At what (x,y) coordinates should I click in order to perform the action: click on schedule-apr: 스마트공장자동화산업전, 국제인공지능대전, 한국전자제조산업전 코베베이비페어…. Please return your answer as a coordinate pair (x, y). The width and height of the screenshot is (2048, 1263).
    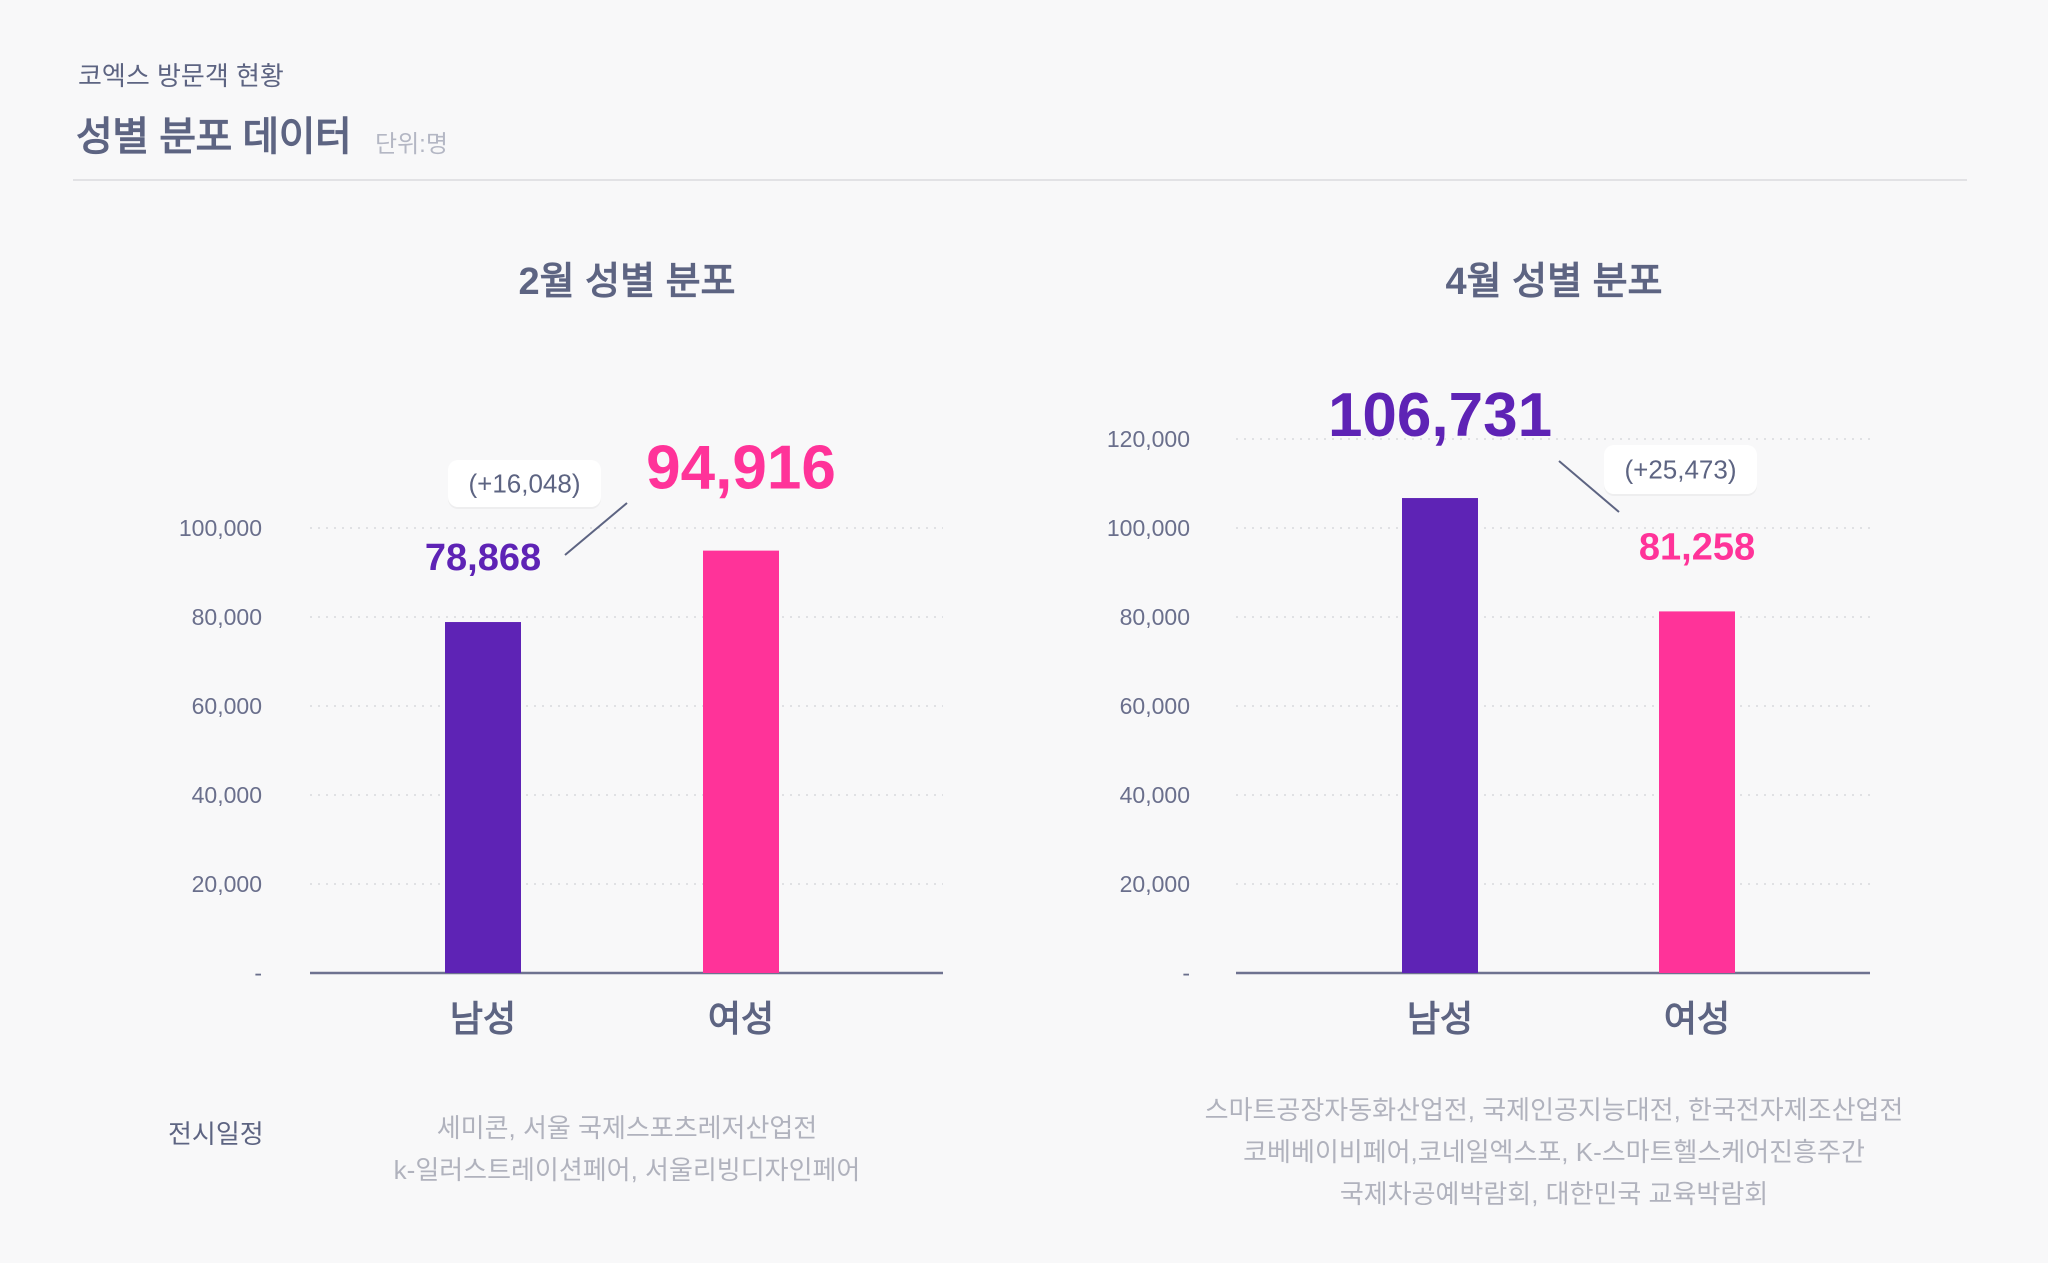
    Looking at the image, I should click on (1554, 1152).